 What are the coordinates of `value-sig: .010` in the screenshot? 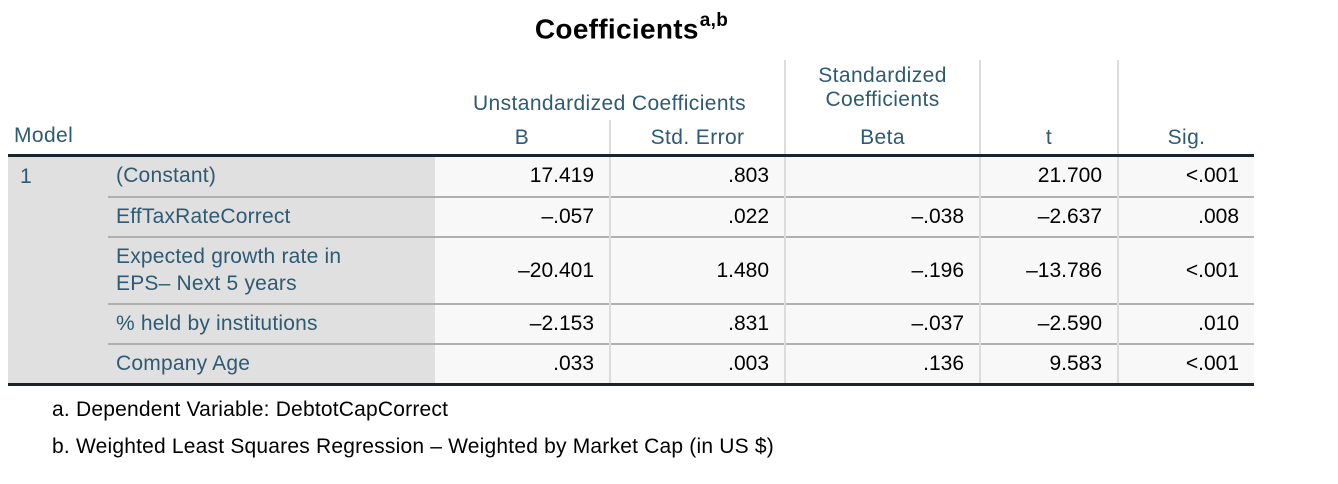 It's located at (1186, 323).